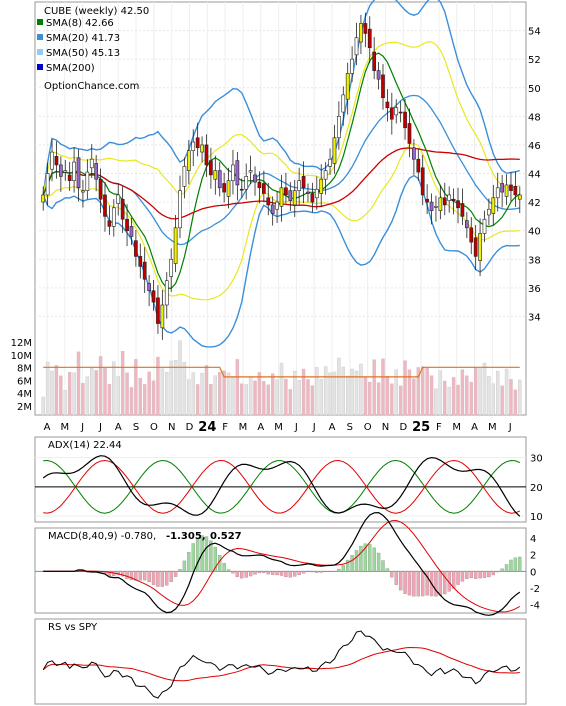 This screenshot has width=566, height=706. Describe the element at coordinates (281, 372) in the screenshot. I see `volume-average-line` at that location.